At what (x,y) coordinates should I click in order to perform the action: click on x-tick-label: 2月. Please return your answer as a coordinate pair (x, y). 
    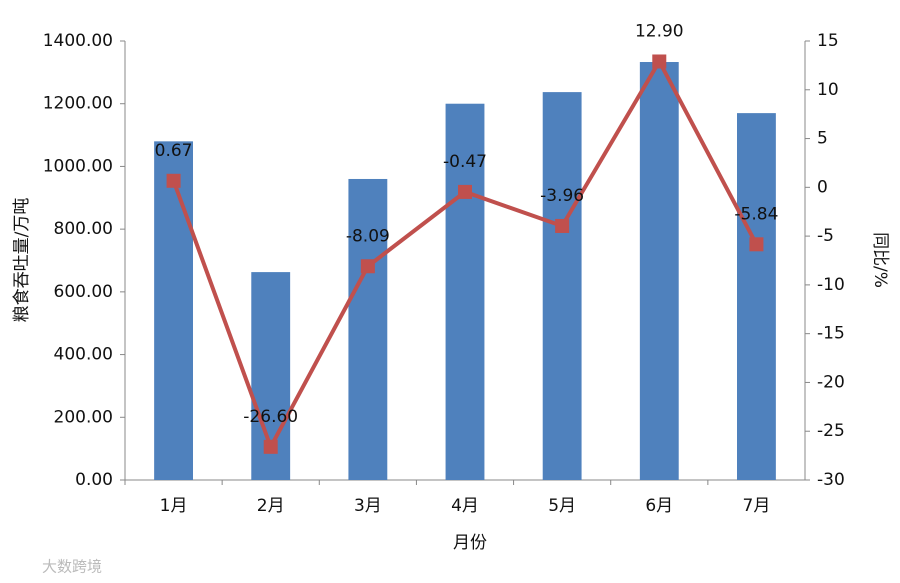
    Looking at the image, I should click on (271, 506).